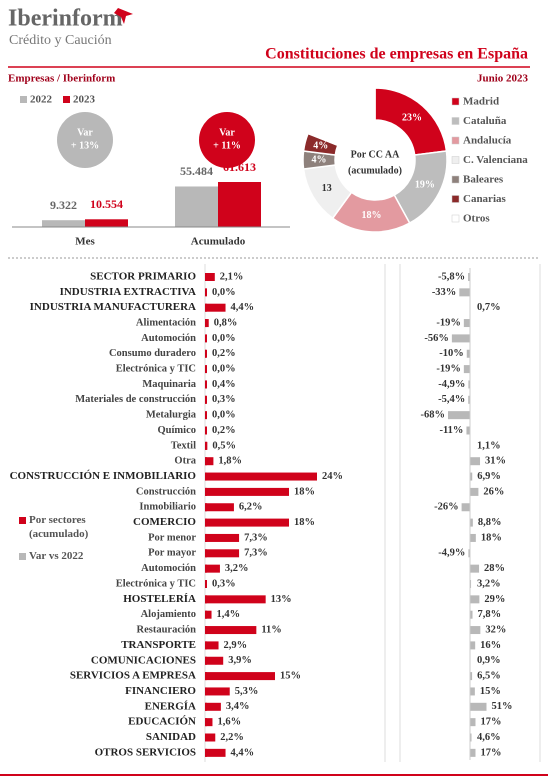 This screenshot has width=548, height=783. I want to click on category-label: COMUNICACIONES, so click(143, 660).